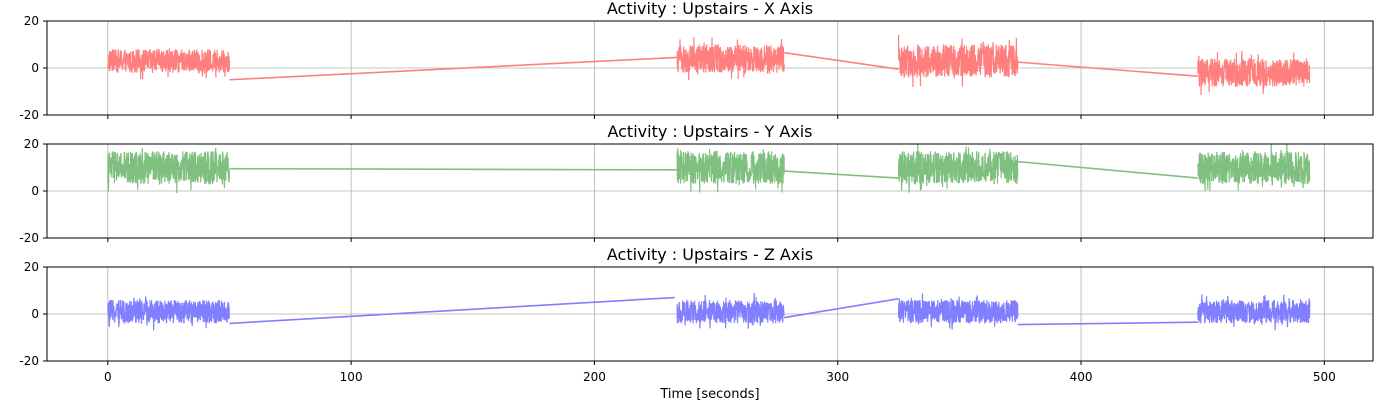 The width and height of the screenshot is (1400, 400). I want to click on x-axis-label: Time [seconds], so click(709, 393).